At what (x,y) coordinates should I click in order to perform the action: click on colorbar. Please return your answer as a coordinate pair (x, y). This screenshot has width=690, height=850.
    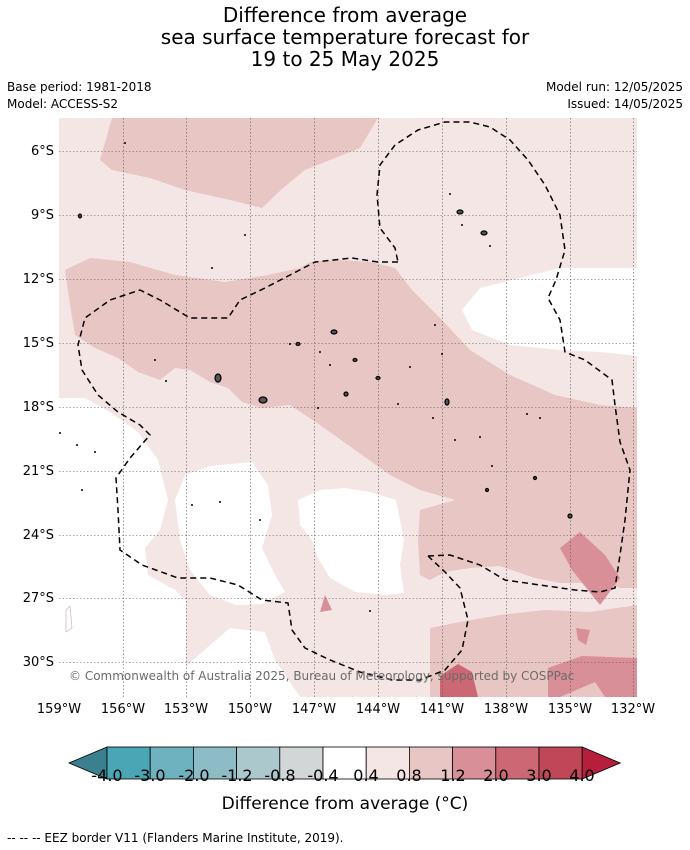
    Looking at the image, I should click on (344, 763).